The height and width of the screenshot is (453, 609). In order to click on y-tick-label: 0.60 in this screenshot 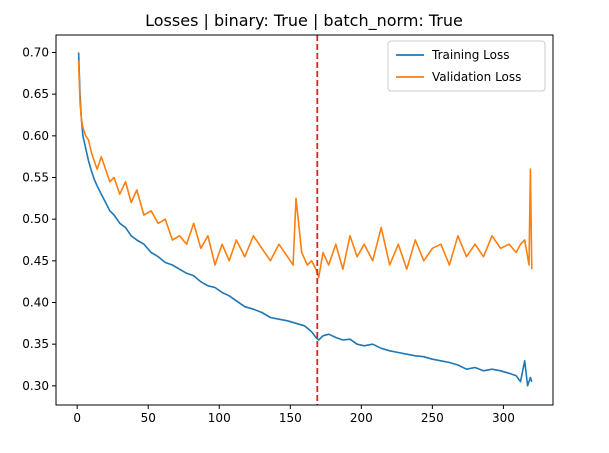, I will do `click(35, 136)`.